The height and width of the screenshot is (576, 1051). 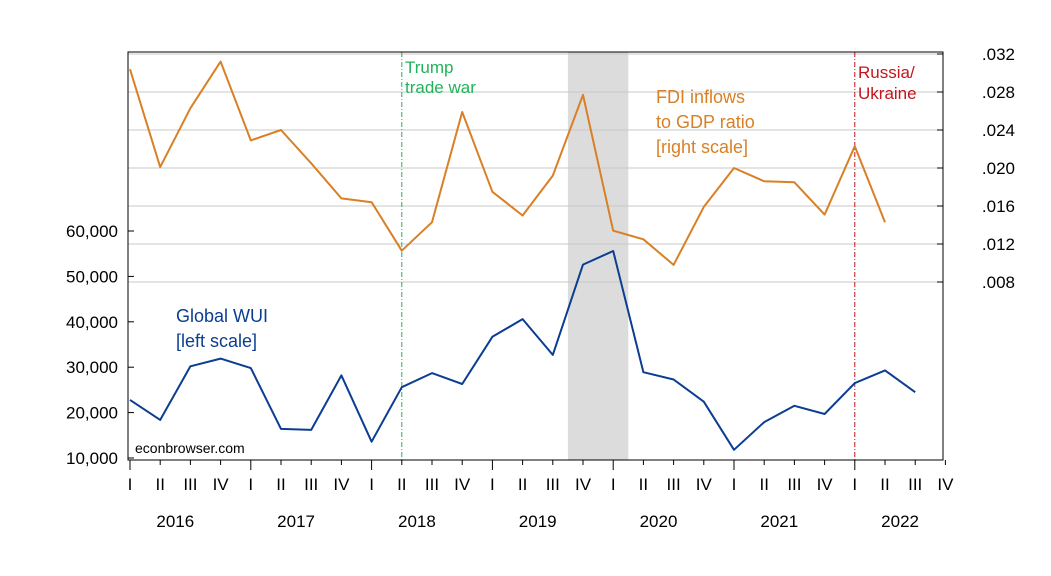 I want to click on x-quarter-label-14: III, so click(x=553, y=484).